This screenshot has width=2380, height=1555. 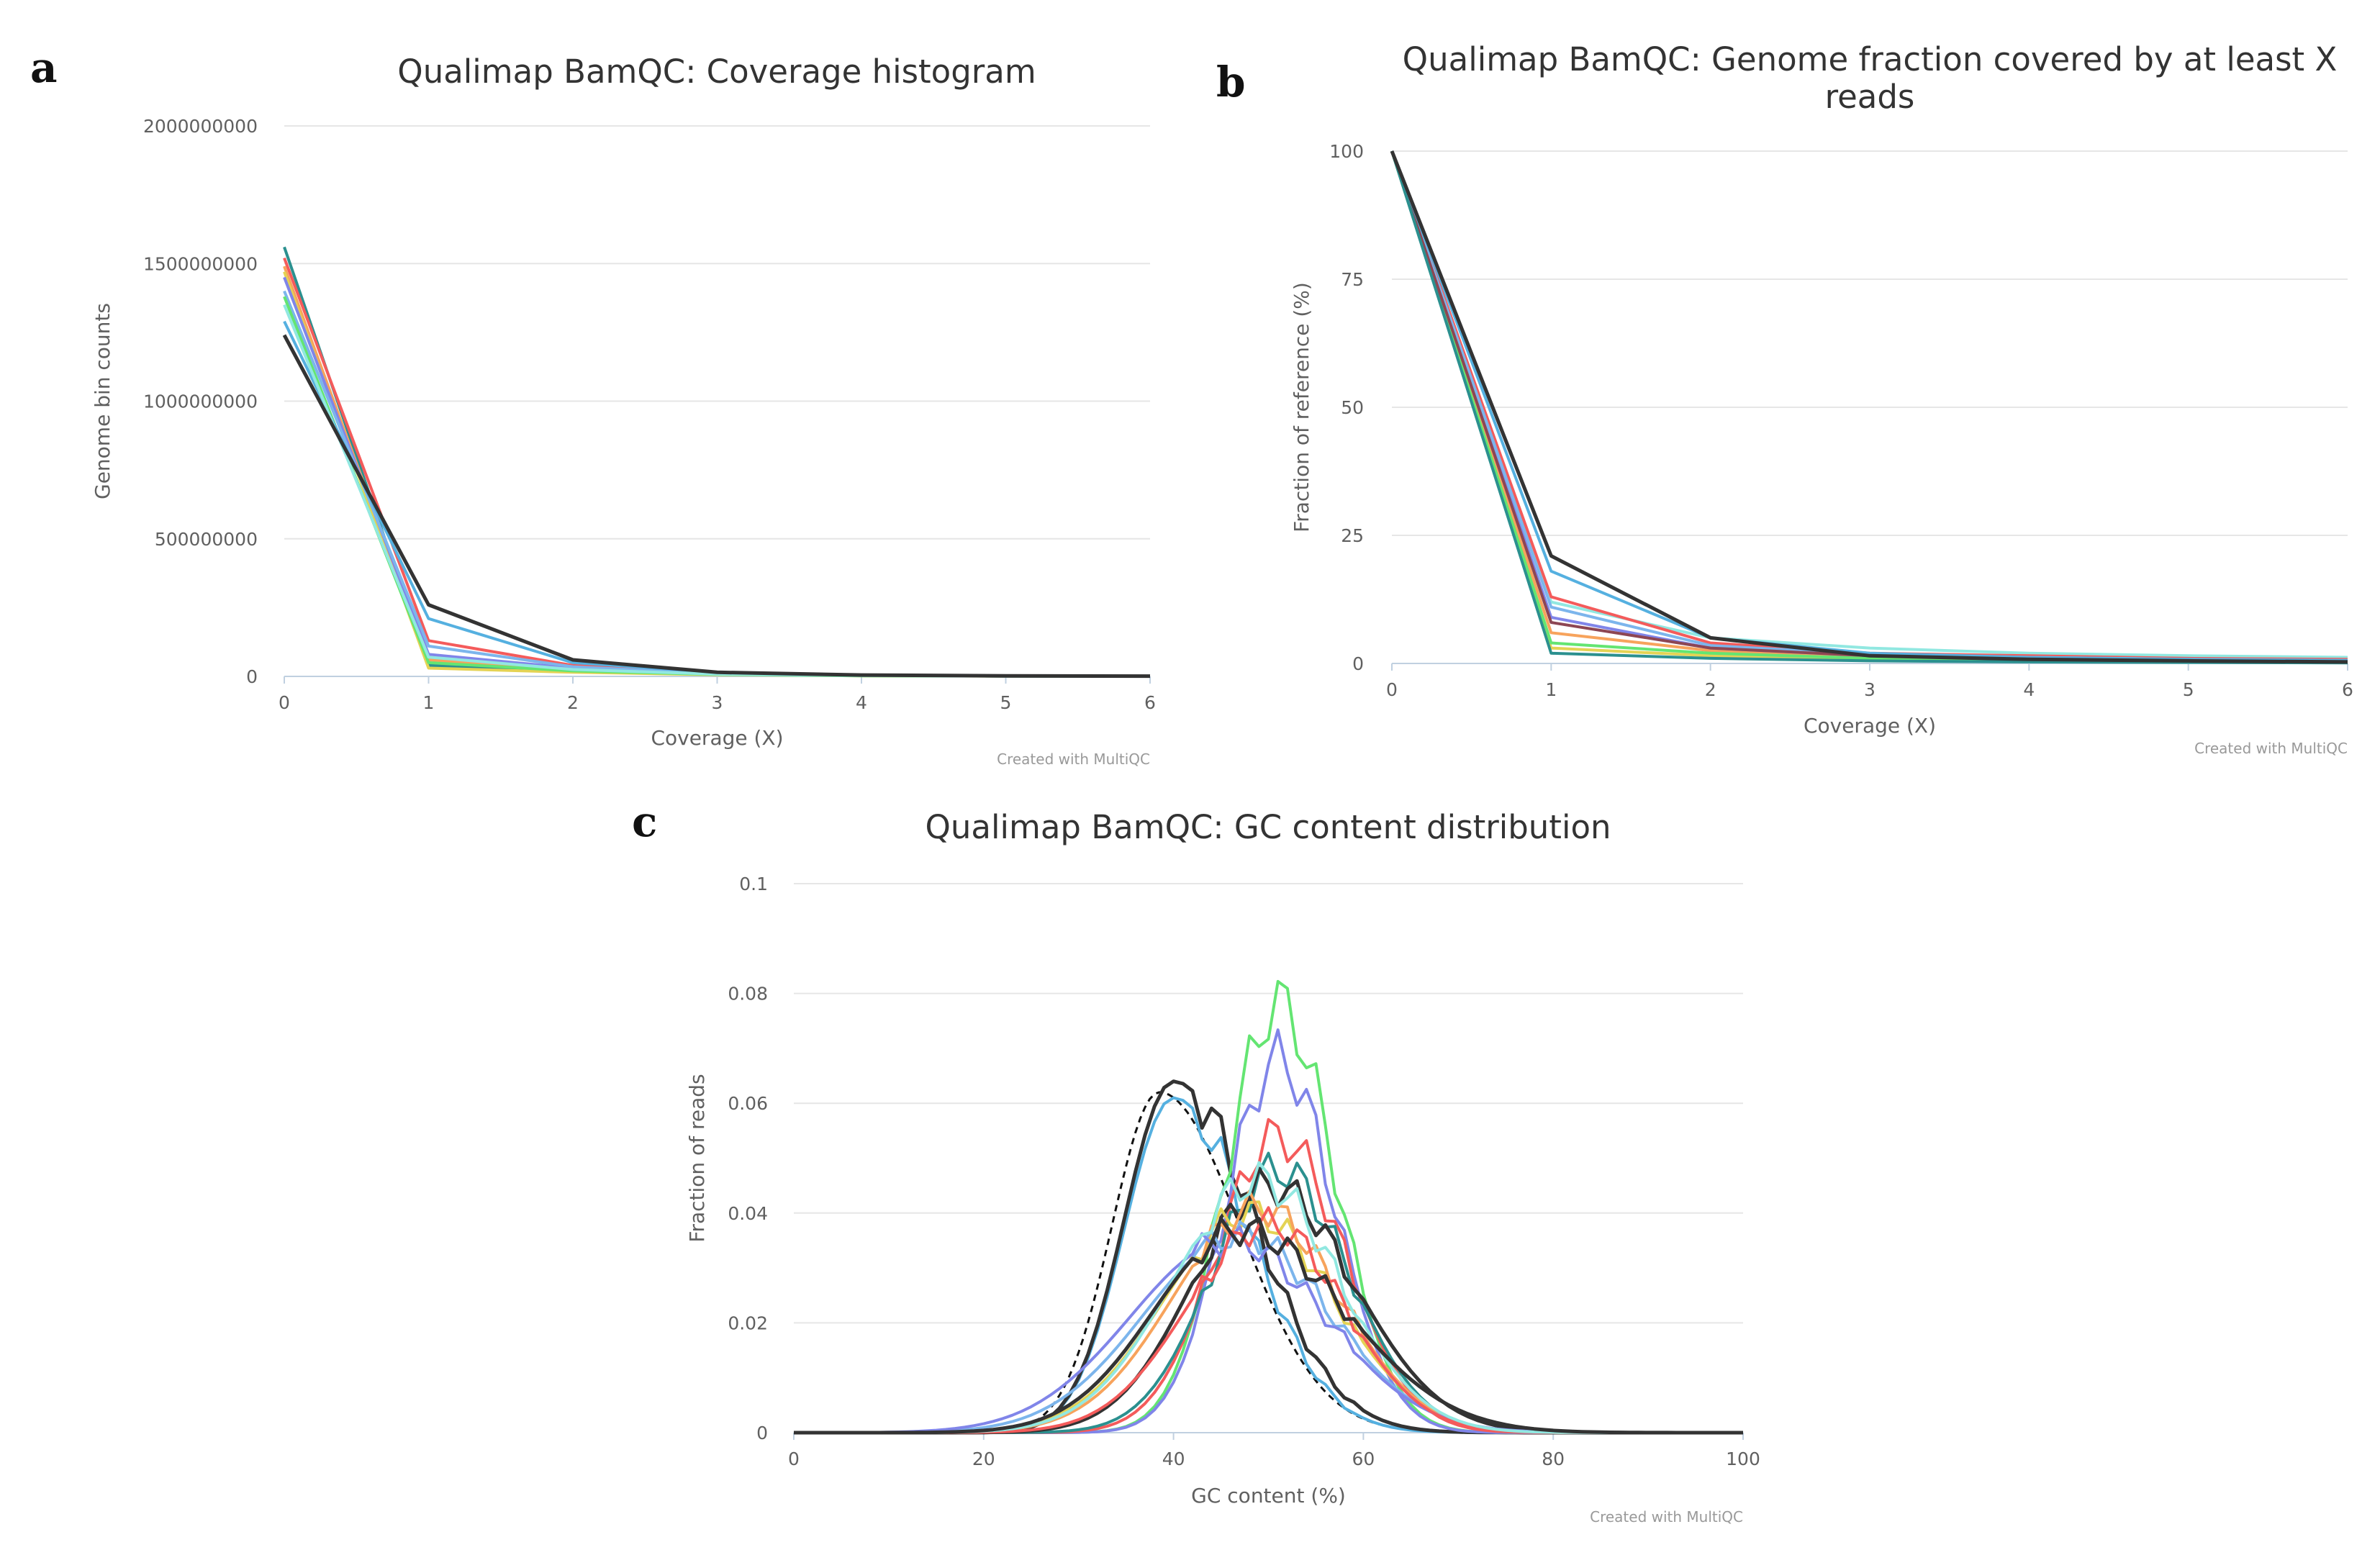 I want to click on chart-a-x-tick-label: 0, so click(x=284, y=702).